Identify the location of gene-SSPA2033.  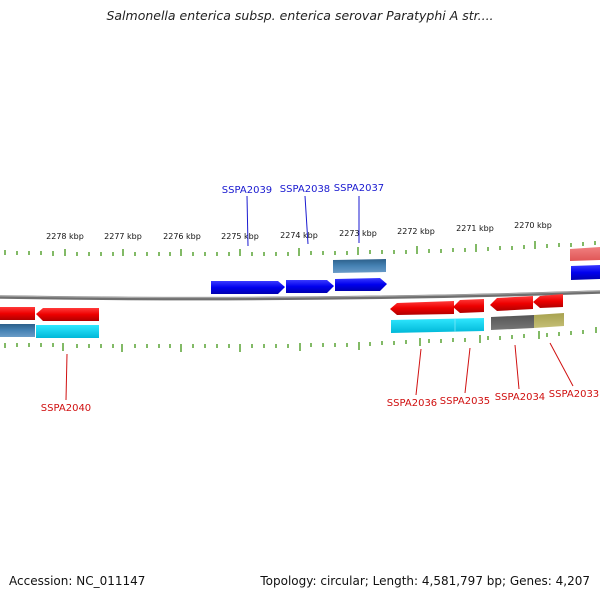
(548, 301).